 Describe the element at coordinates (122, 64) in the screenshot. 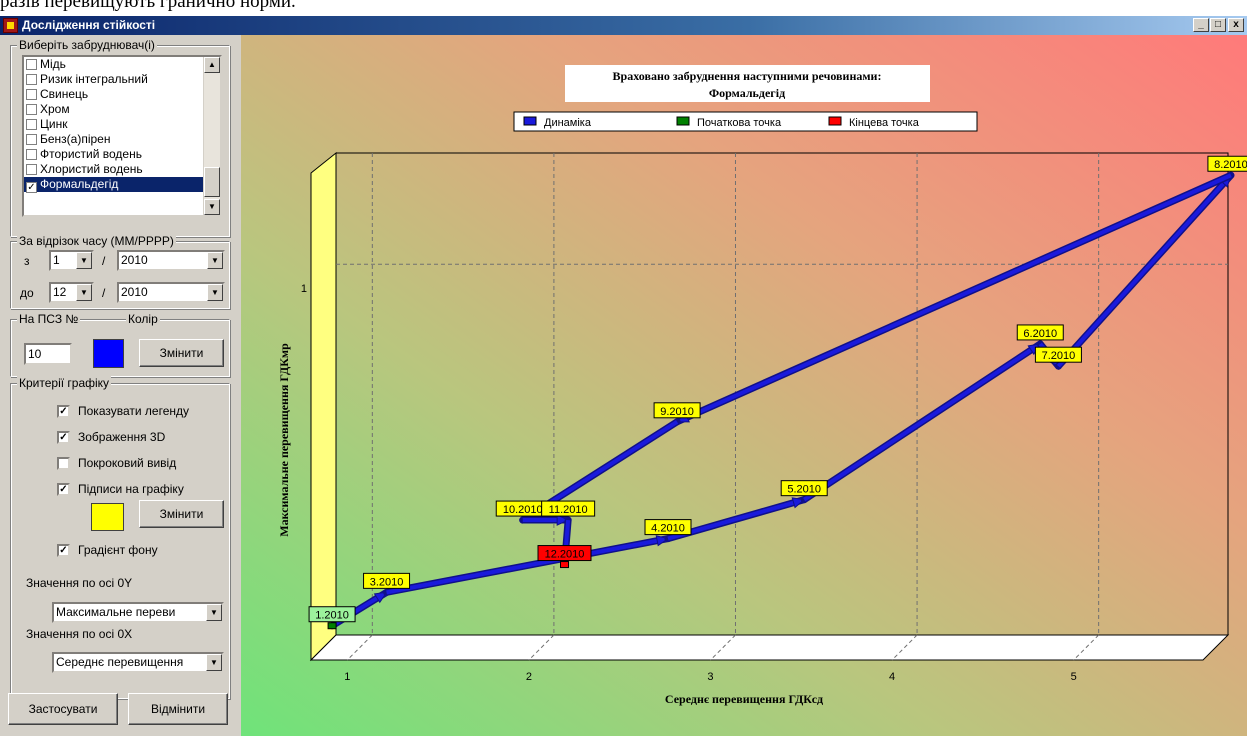

I see `pollutant-item: Мідь` at that location.